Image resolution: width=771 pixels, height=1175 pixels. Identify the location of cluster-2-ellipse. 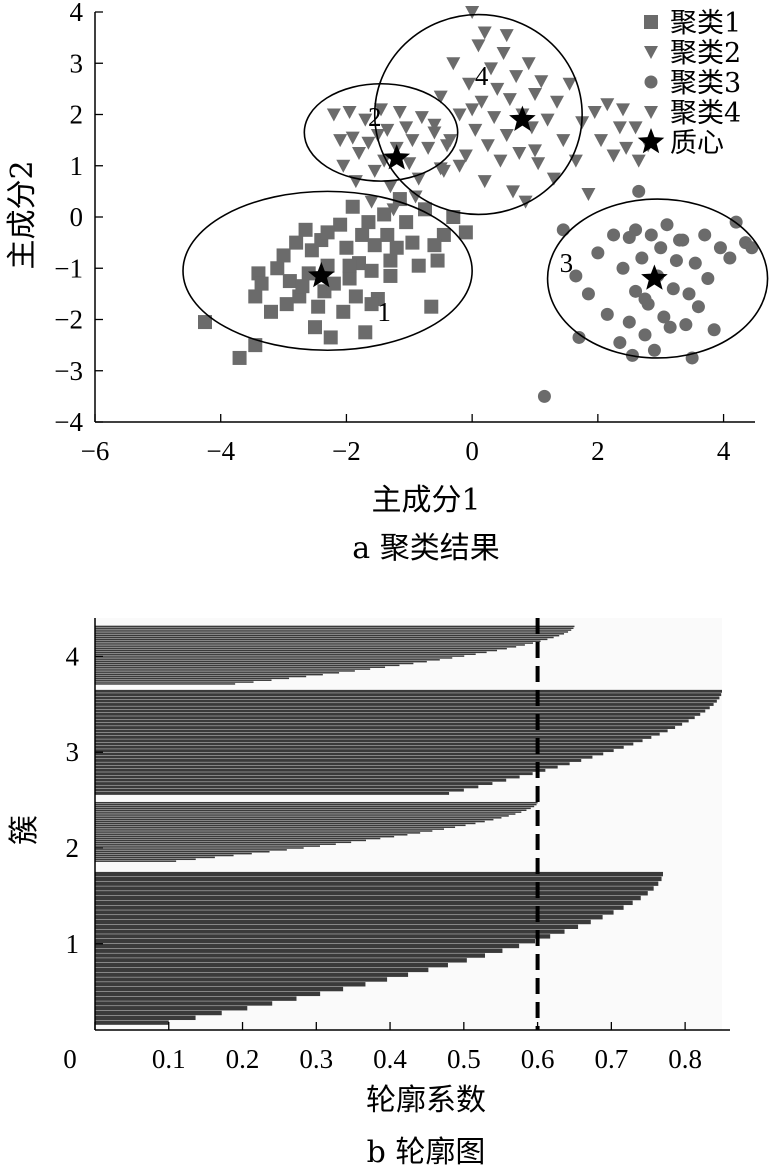
(381, 132).